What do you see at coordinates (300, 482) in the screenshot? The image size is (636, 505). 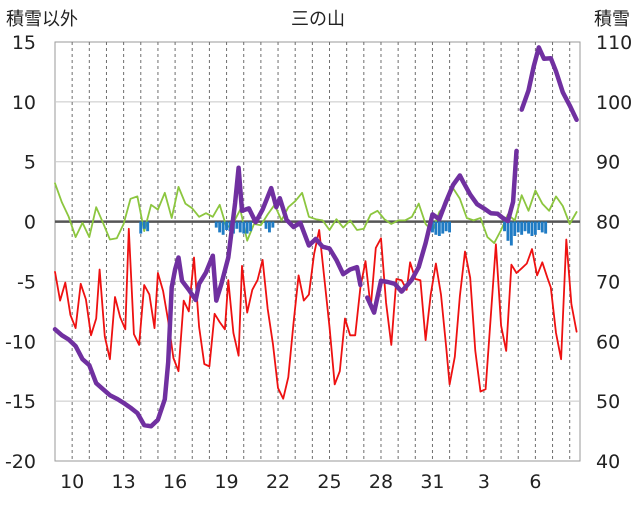 I see `x-axis-ticks: 10 13 16 19 22 25 28 31 3 6` at bounding box center [300, 482].